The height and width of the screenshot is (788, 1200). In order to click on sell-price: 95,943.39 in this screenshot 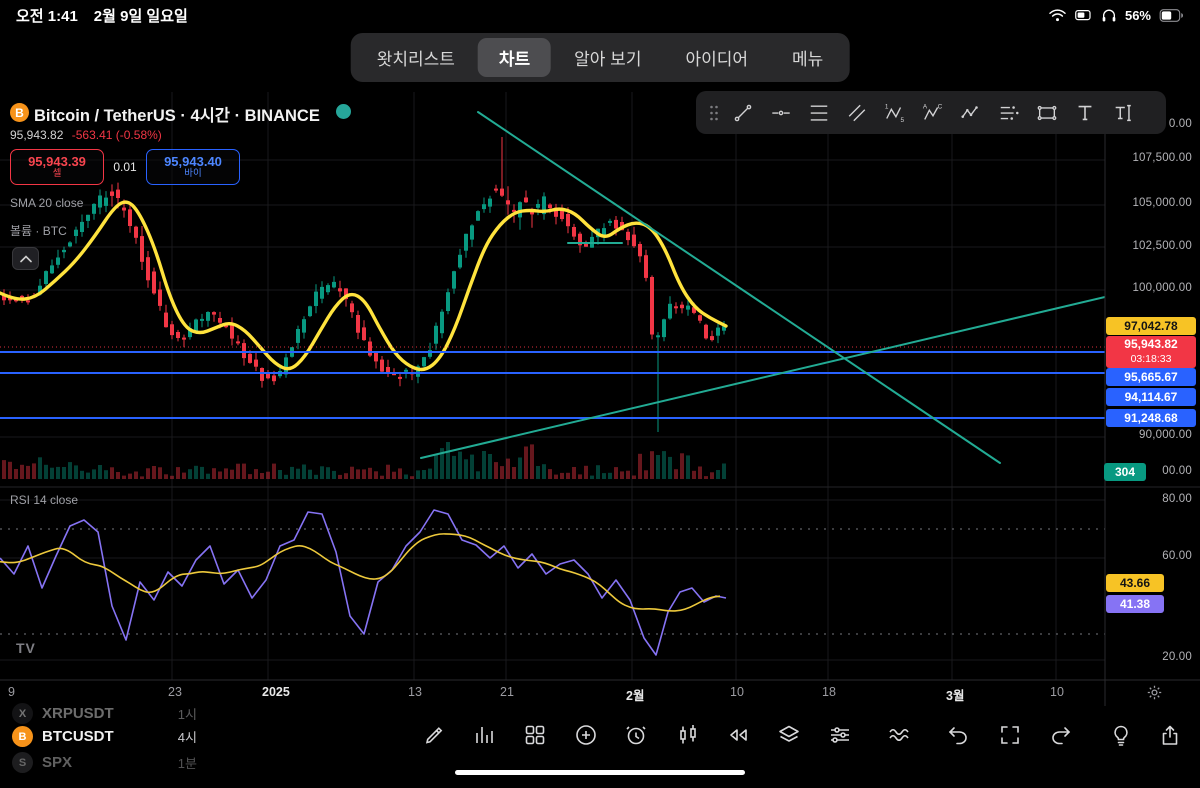, I will do `click(57, 161)`.